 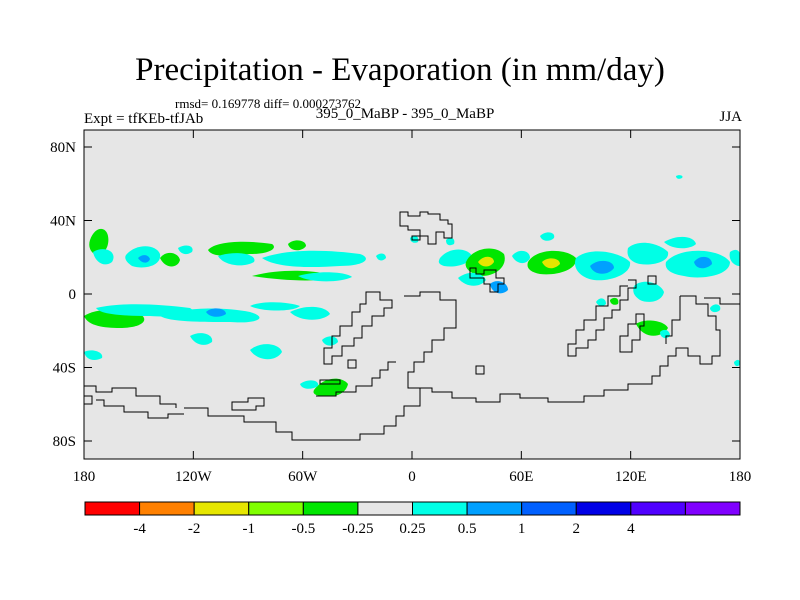 What do you see at coordinates (467, 529) in the screenshot?
I see `colorbar-label: 0.5` at bounding box center [467, 529].